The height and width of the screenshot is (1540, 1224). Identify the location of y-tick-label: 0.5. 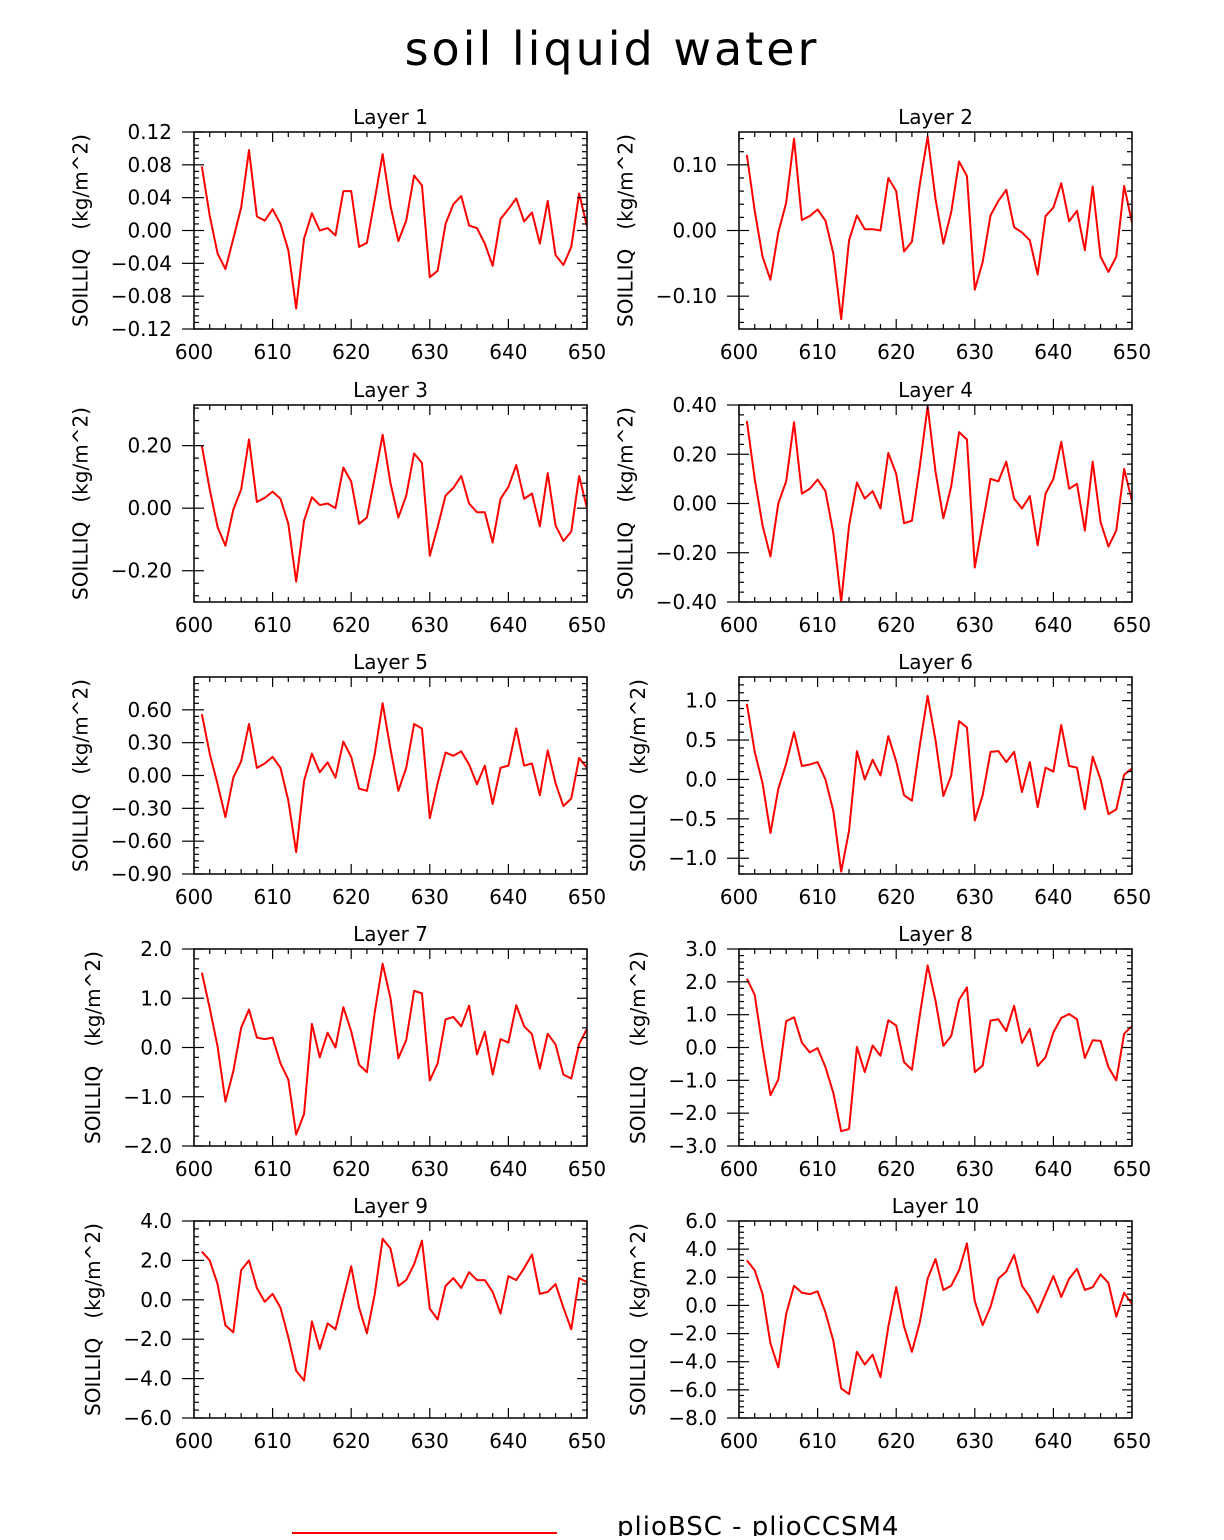
(701, 740).